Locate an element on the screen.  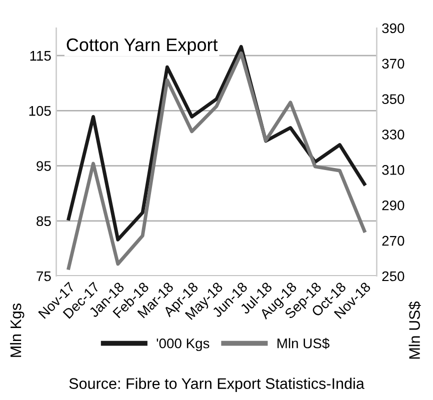
y-tick-label: 95 is located at coordinates (43, 166).